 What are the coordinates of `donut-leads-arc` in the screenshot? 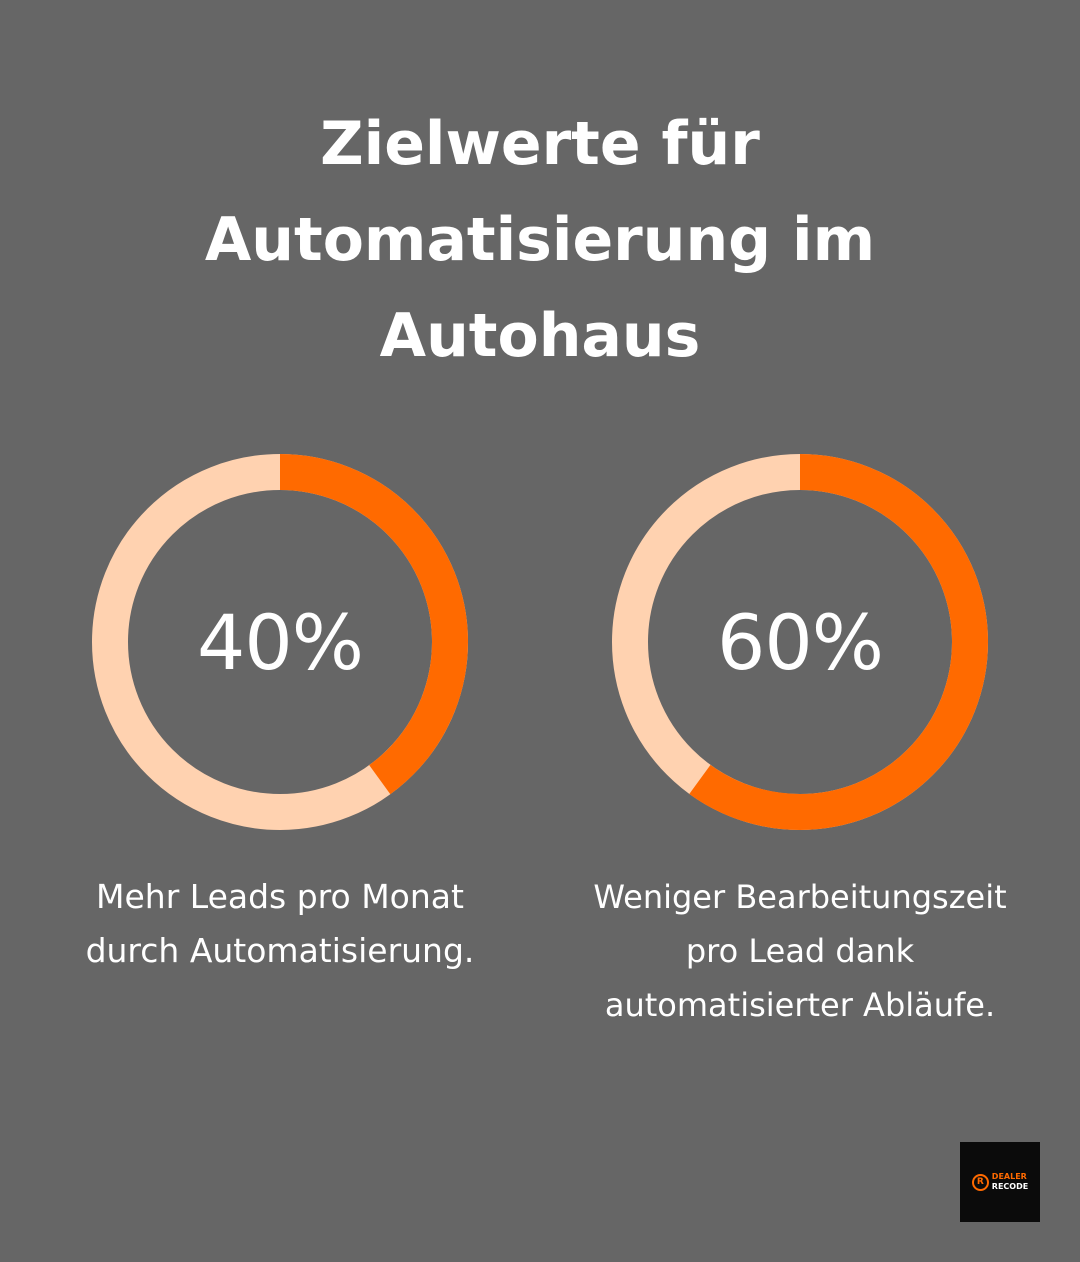 It's located at (280, 642).